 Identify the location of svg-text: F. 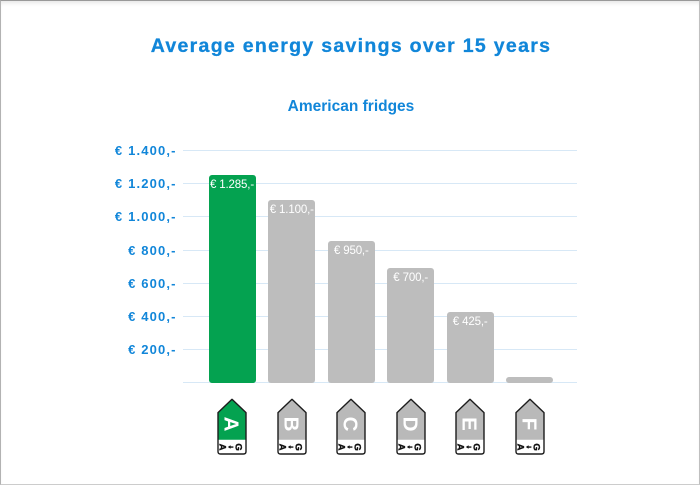
(528, 424).